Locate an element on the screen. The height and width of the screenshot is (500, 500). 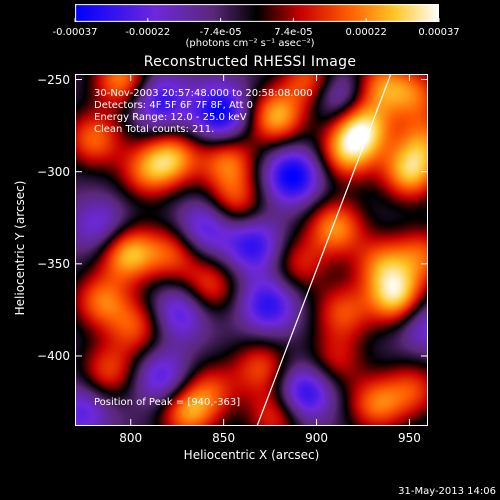
colorbar-tick-label: -0.00037 is located at coordinates (75, 32).